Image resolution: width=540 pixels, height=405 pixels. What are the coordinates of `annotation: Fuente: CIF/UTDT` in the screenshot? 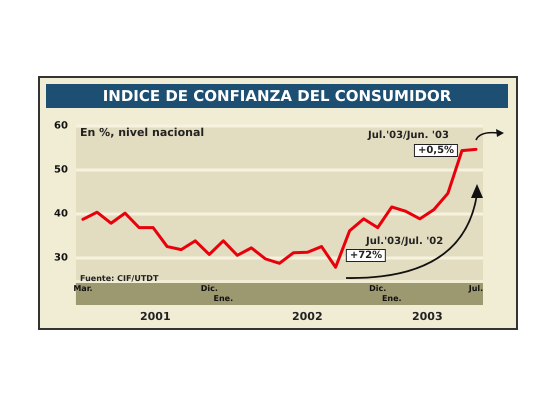 It's located at (119, 278).